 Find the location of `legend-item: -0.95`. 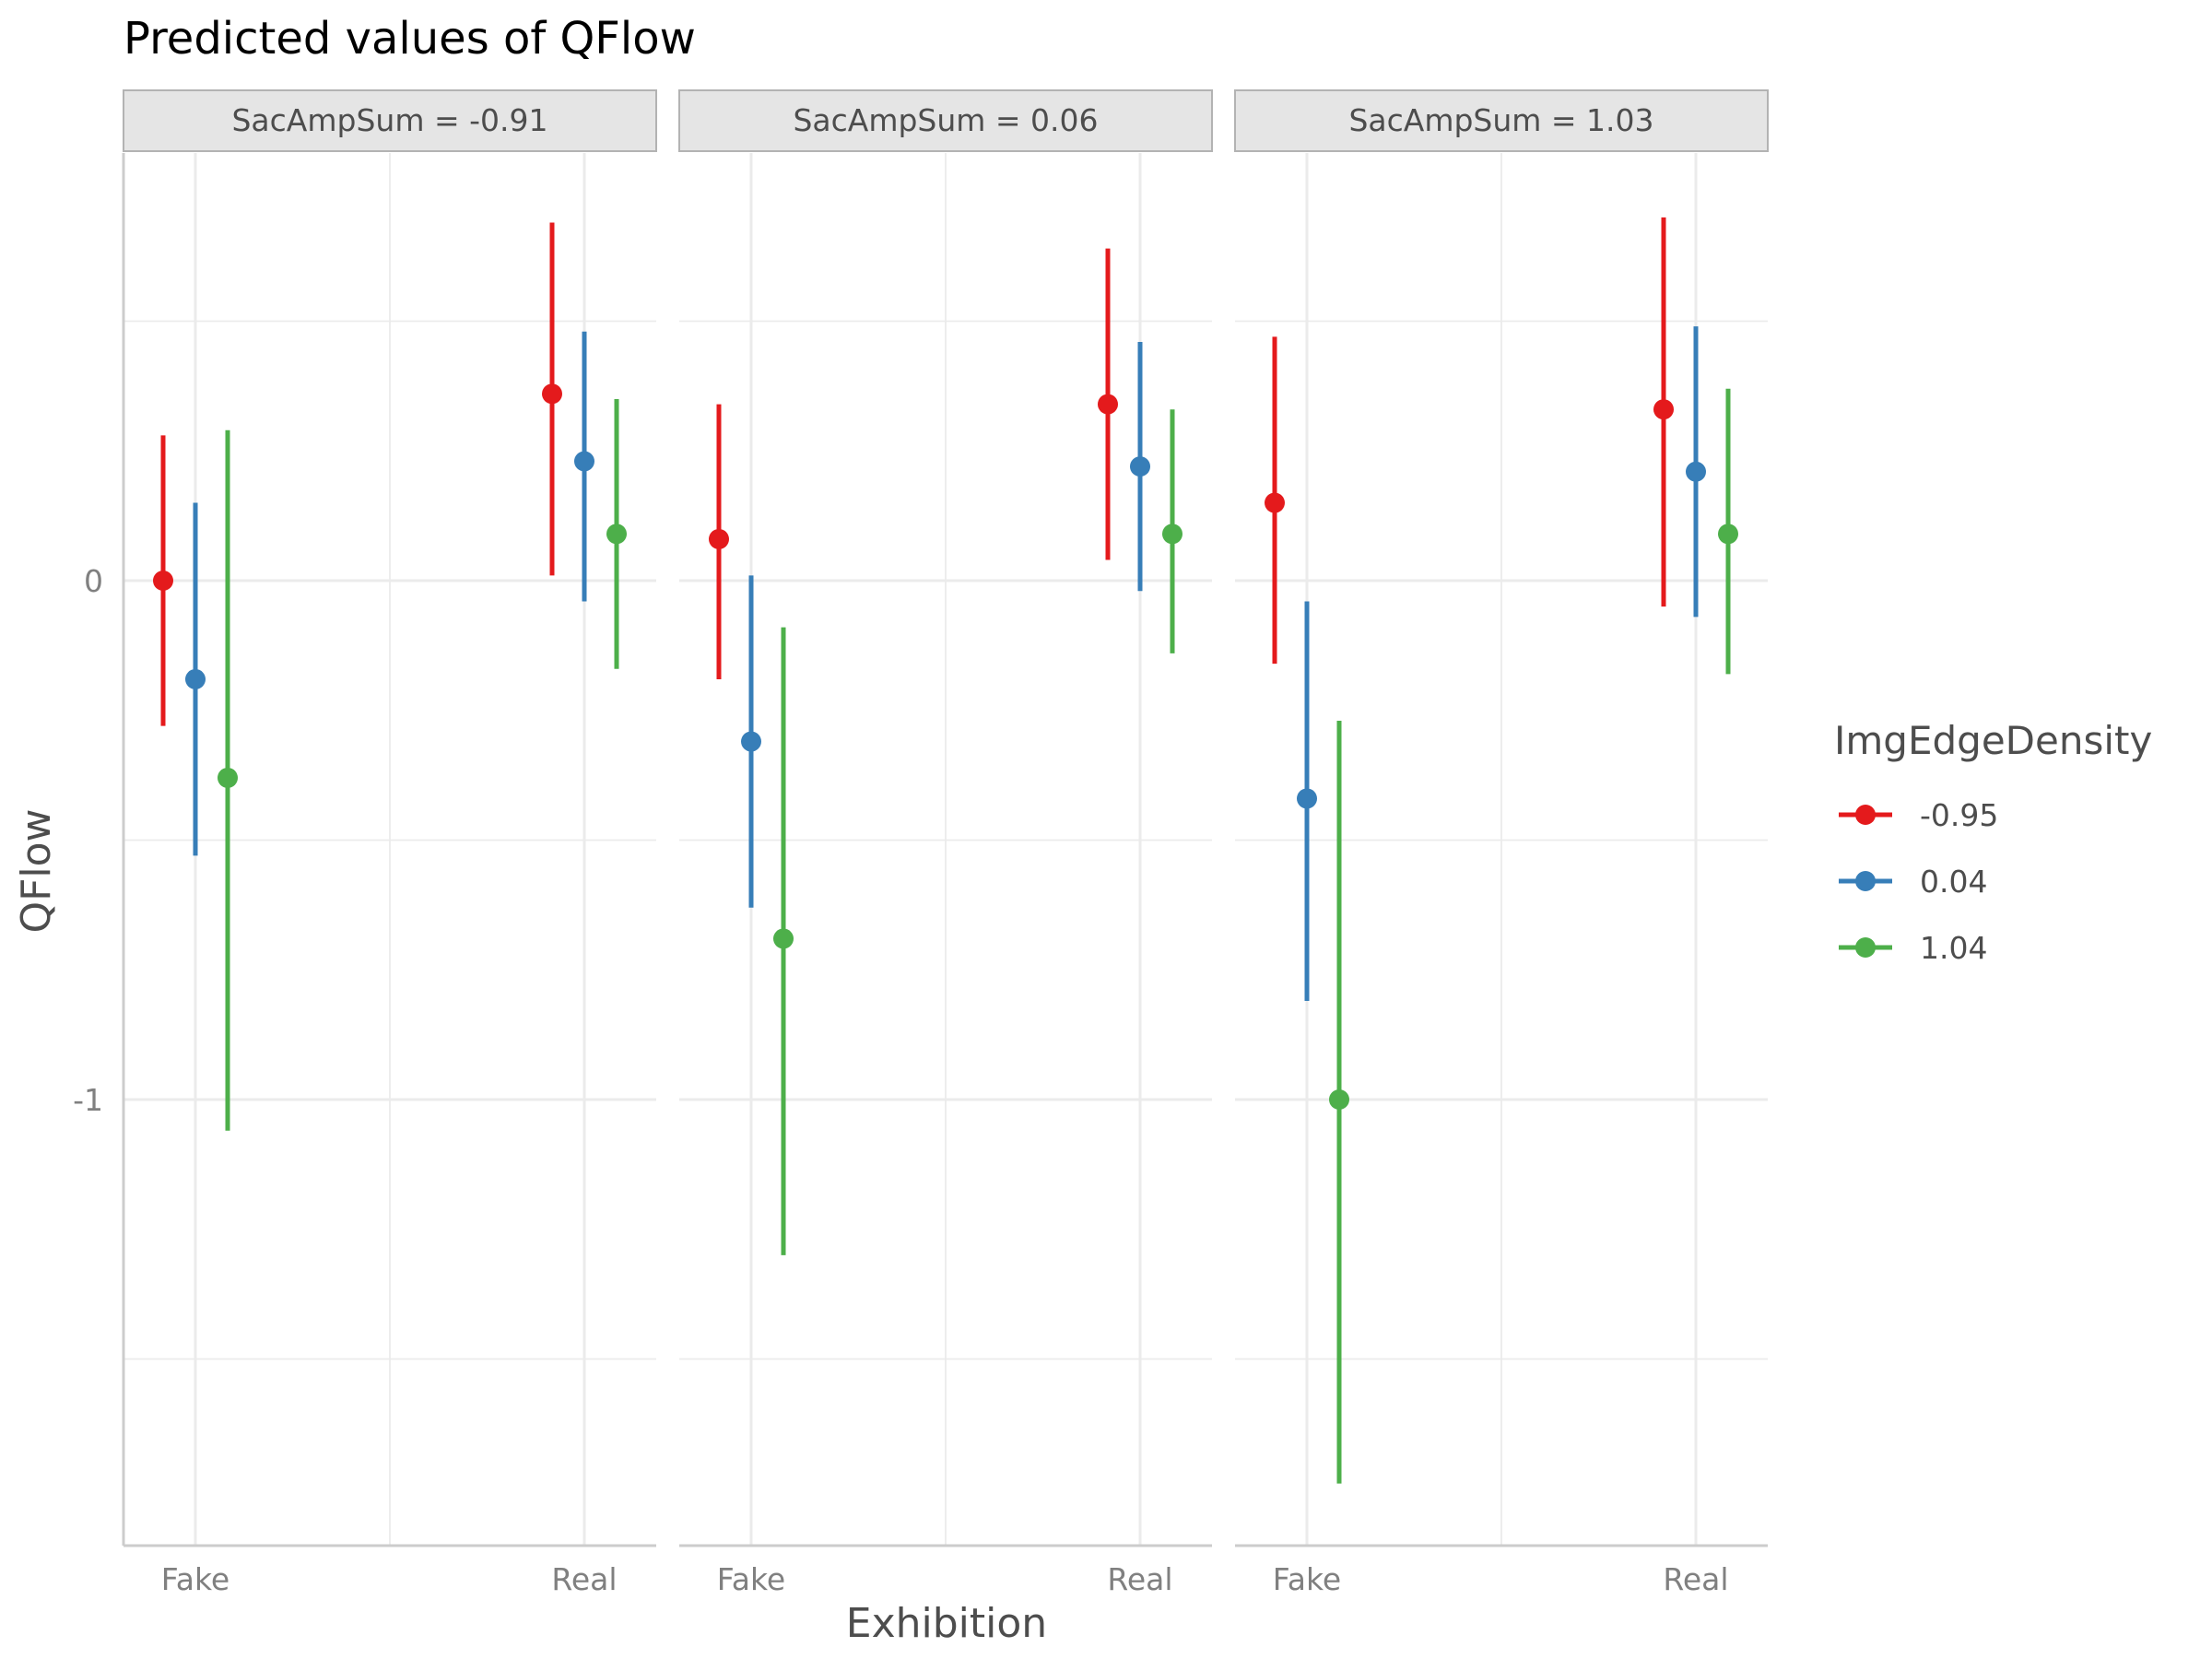

legend-item: -0.95 is located at coordinates (1918, 815).